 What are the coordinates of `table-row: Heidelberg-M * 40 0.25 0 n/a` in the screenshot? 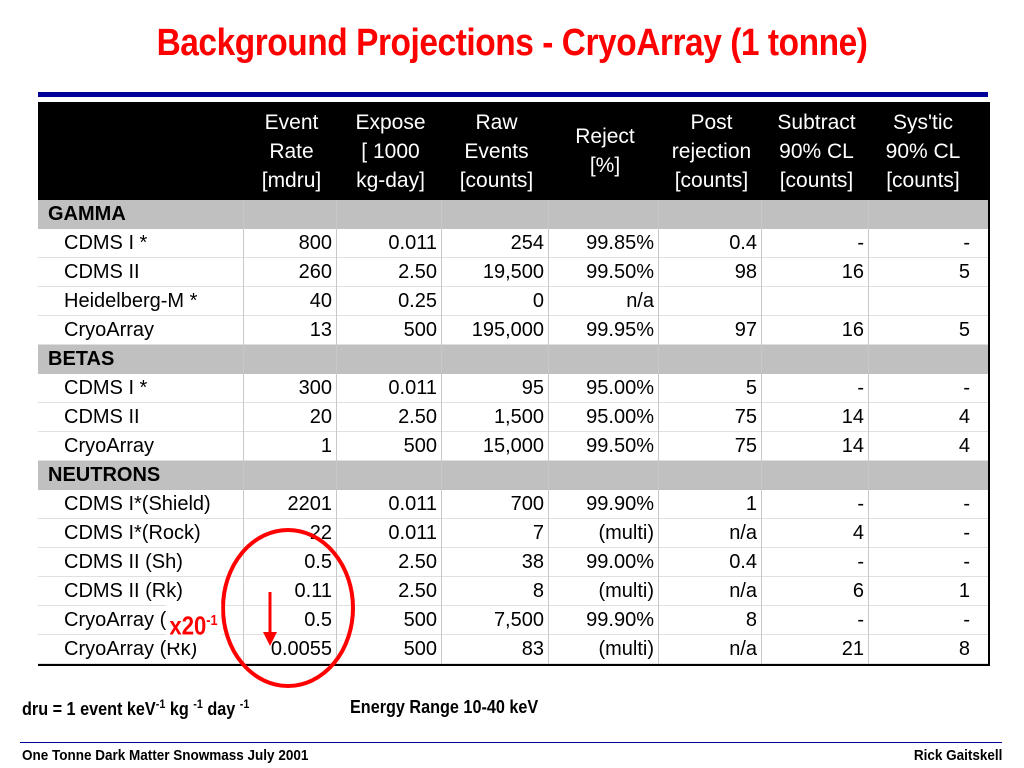 It's located at (513, 301).